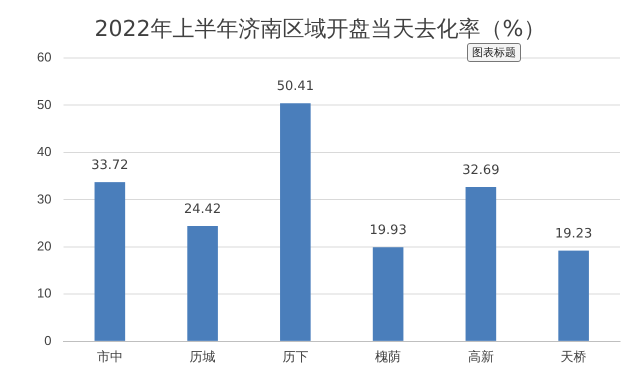 The height and width of the screenshot is (383, 640). What do you see at coordinates (44, 246) in the screenshot?
I see `y-tick-label: 20` at bounding box center [44, 246].